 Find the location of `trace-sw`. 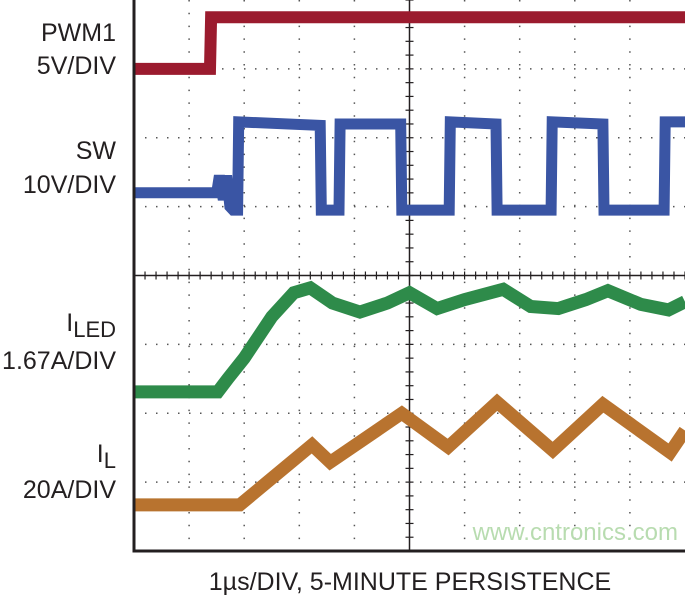

trace-sw is located at coordinates (409, 166).